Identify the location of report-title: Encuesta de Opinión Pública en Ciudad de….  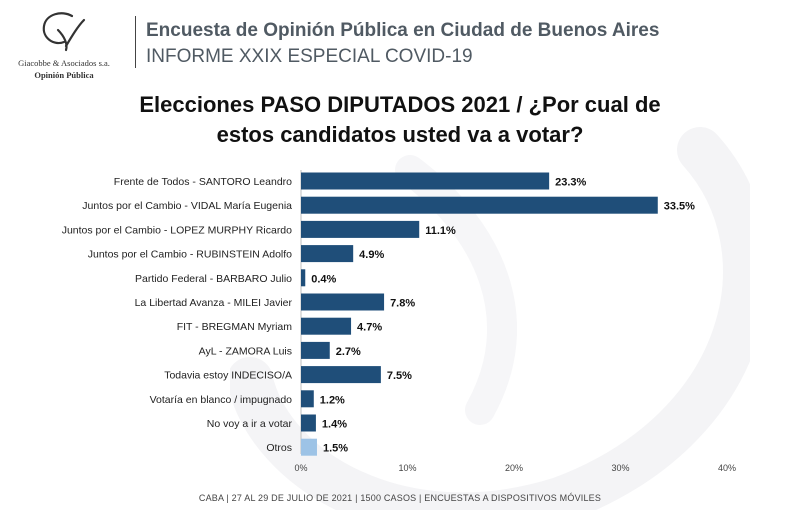
(403, 30).